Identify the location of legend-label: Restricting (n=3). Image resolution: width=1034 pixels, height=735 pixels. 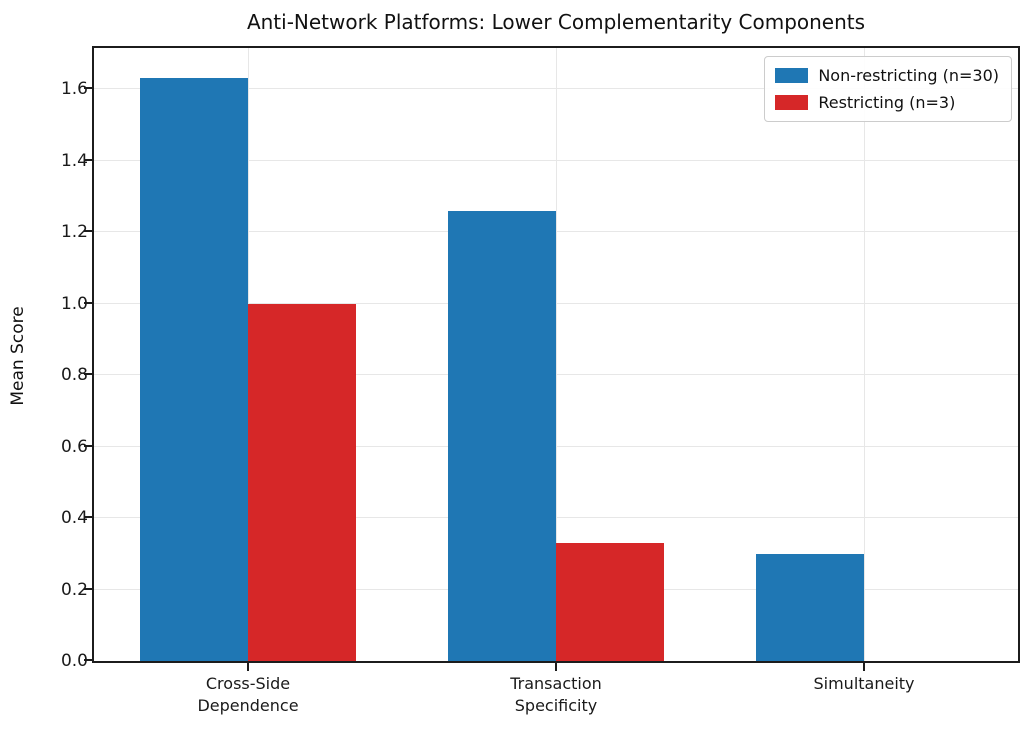
(887, 102).